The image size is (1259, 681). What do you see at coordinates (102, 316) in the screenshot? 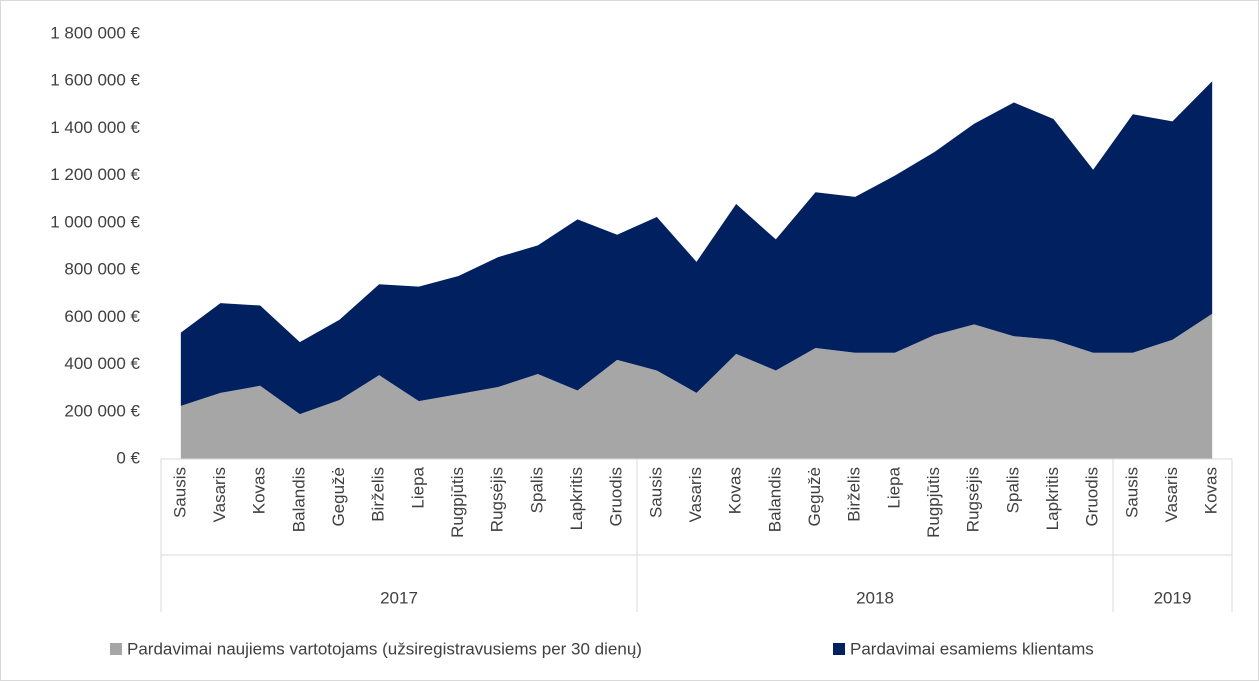
I see `y-tick-label: 600 000 €` at bounding box center [102, 316].